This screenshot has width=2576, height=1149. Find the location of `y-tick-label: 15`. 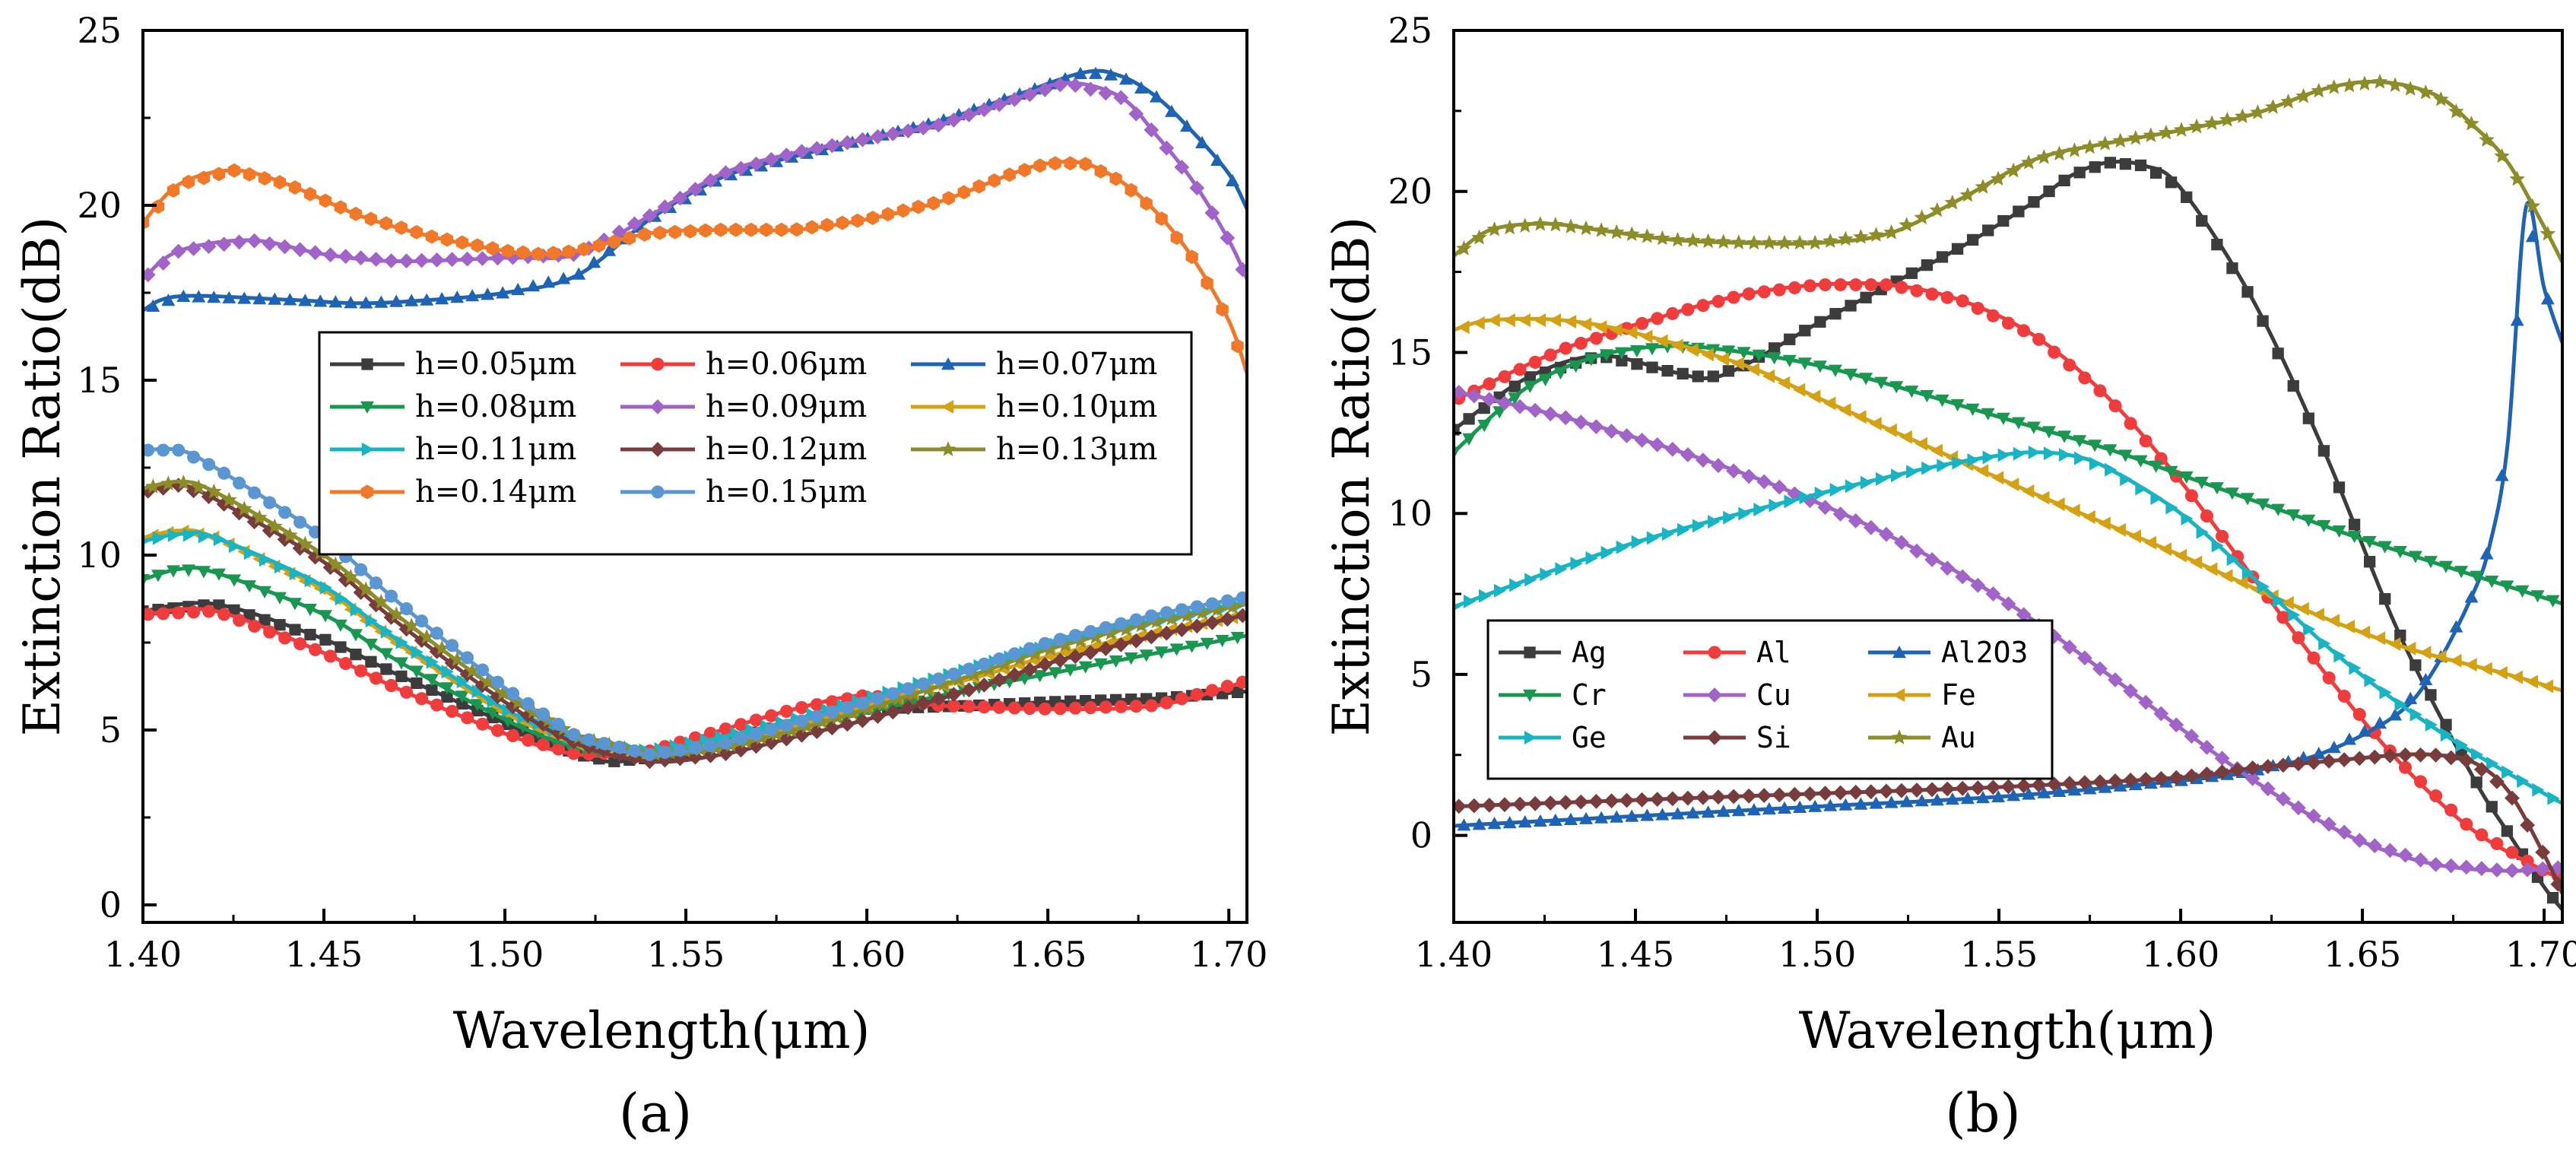

y-tick-label: 15 is located at coordinates (1410, 352).